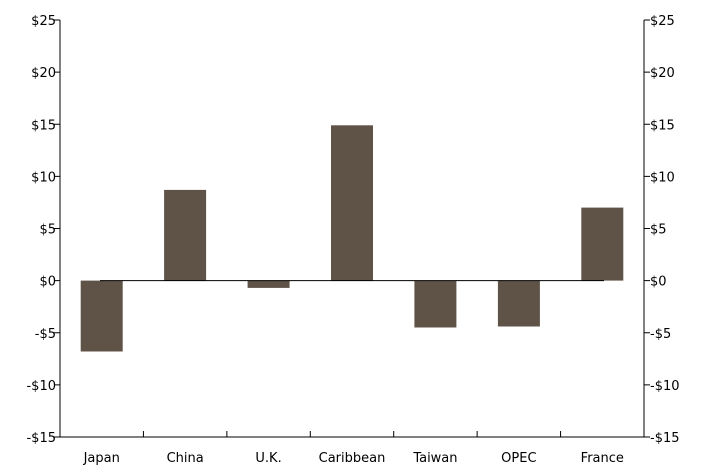 Image resolution: width=707 pixels, height=465 pixels. I want to click on right-tick-label: $15, so click(662, 125).